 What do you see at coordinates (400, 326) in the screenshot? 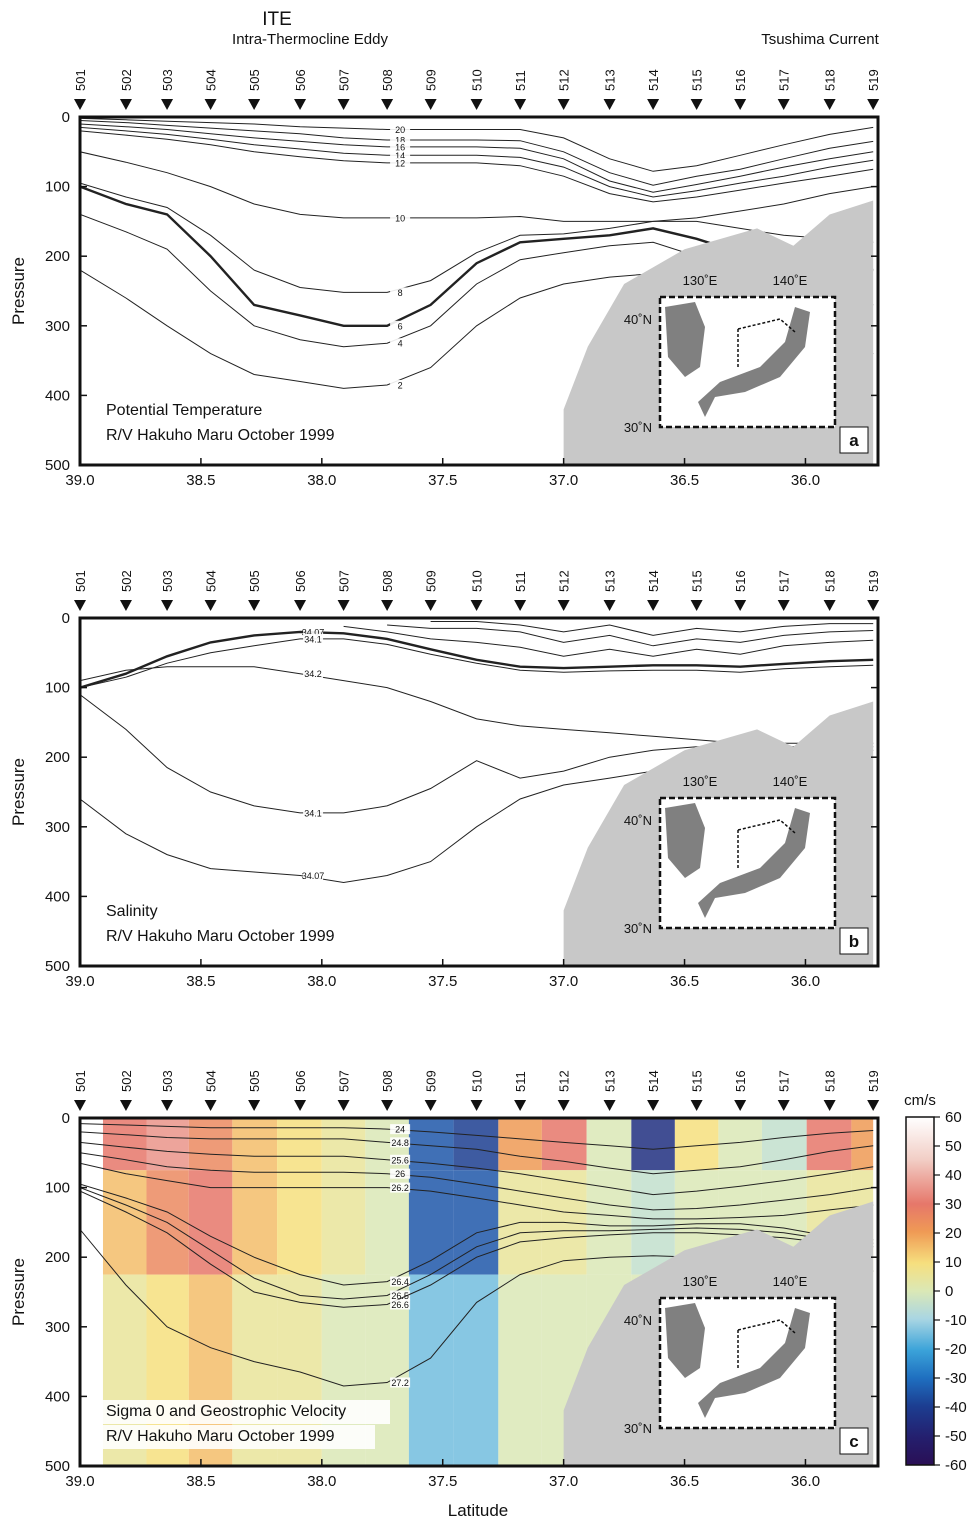
I see `contour-label: 6` at bounding box center [400, 326].